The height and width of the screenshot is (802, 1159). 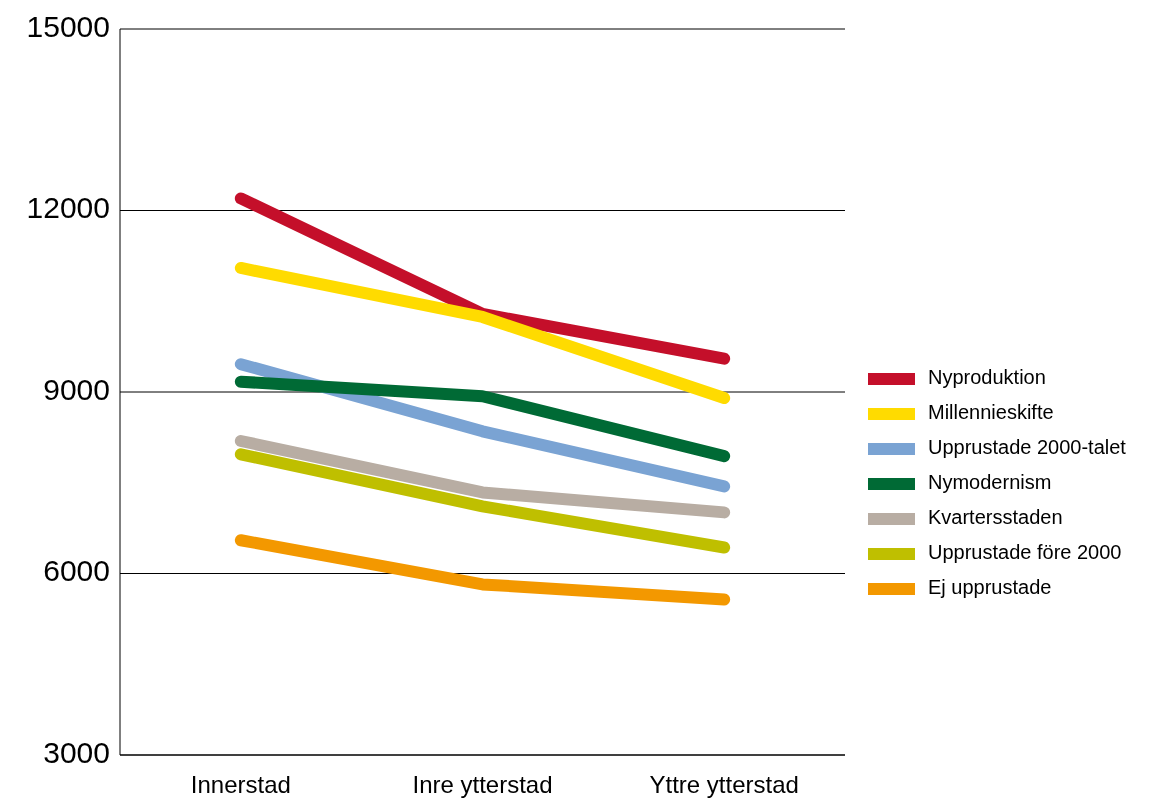 I want to click on legend-label: Kvartersstaden, so click(x=995, y=517).